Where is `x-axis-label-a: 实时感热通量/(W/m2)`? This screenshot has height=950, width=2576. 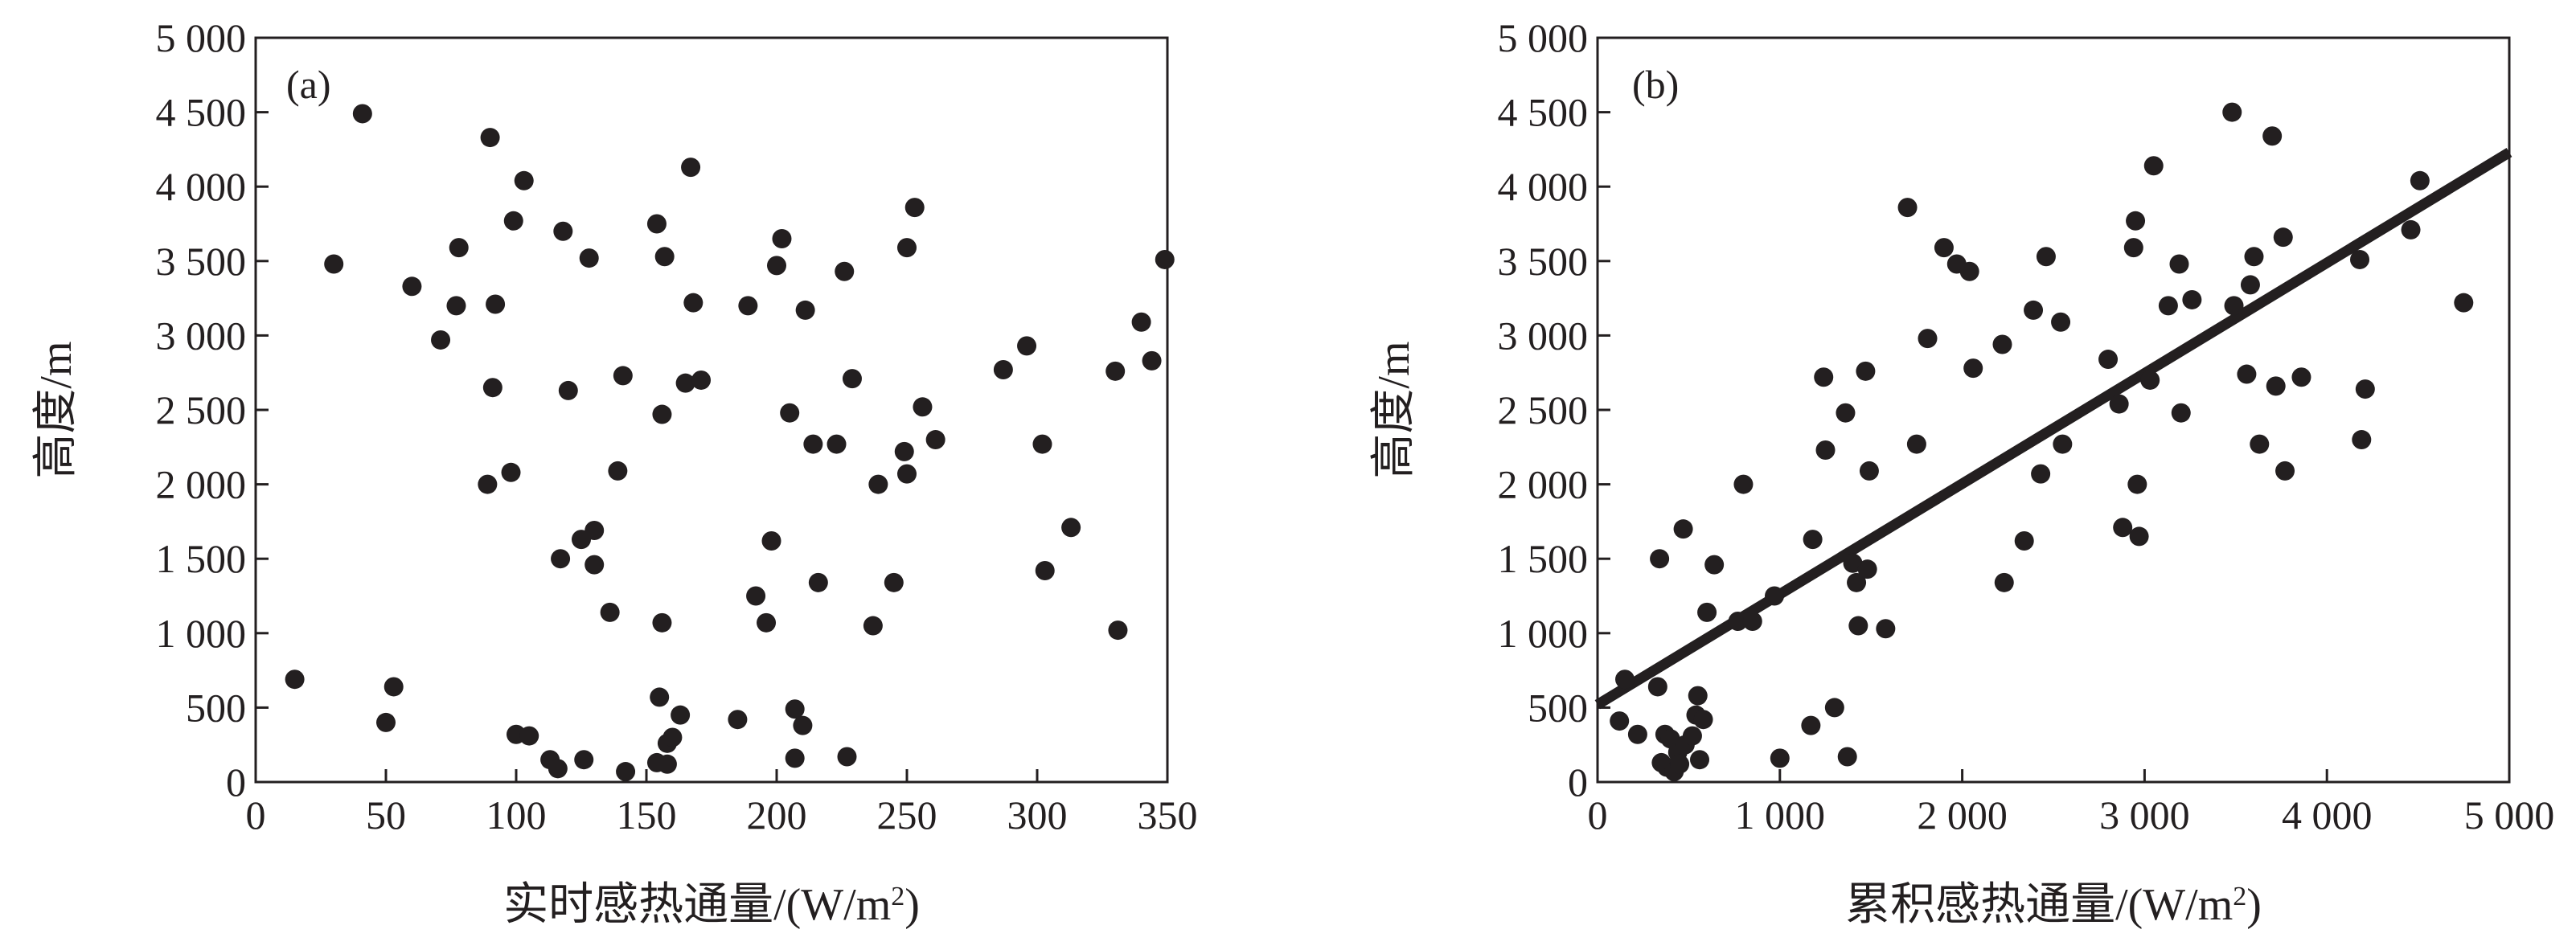
x-axis-label-a: 实时感热通量/(W/m2) is located at coordinates (711, 905).